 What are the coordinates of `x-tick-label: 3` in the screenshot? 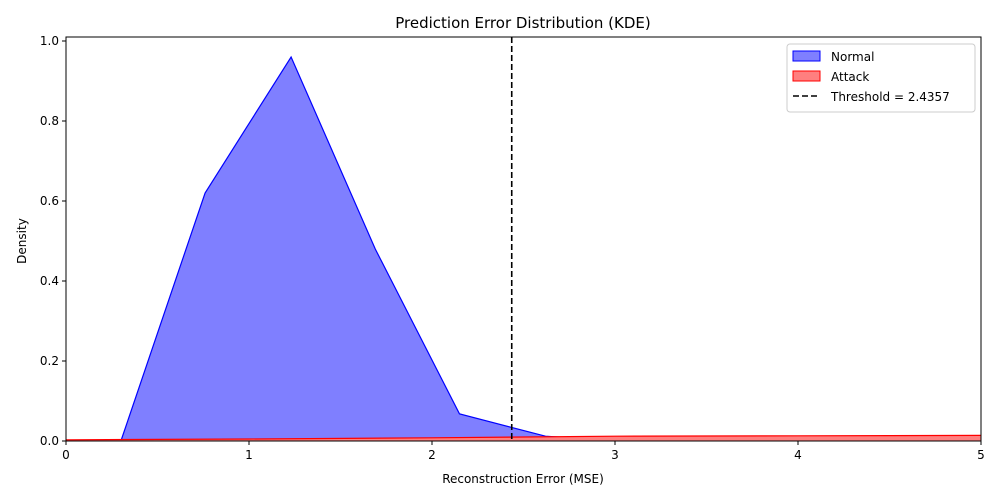 It's located at (615, 455).